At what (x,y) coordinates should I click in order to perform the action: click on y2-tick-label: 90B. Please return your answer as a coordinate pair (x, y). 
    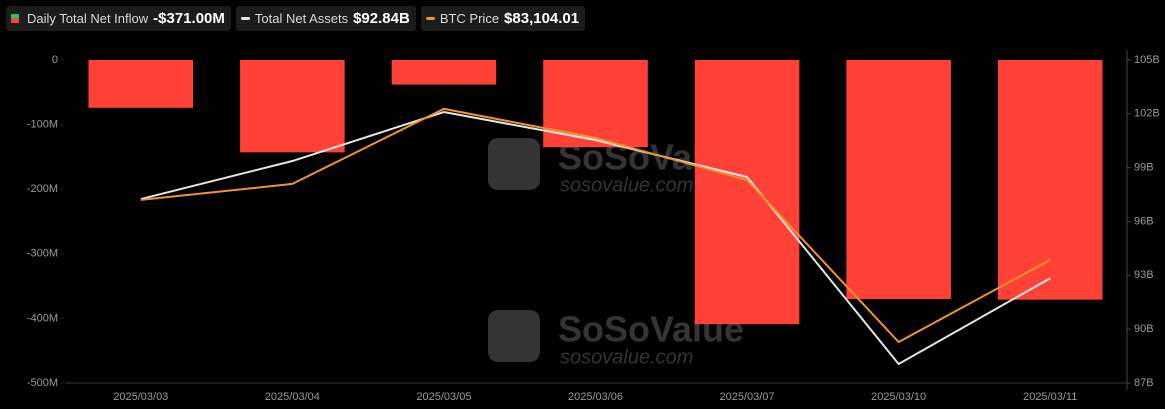
    Looking at the image, I should click on (1144, 329).